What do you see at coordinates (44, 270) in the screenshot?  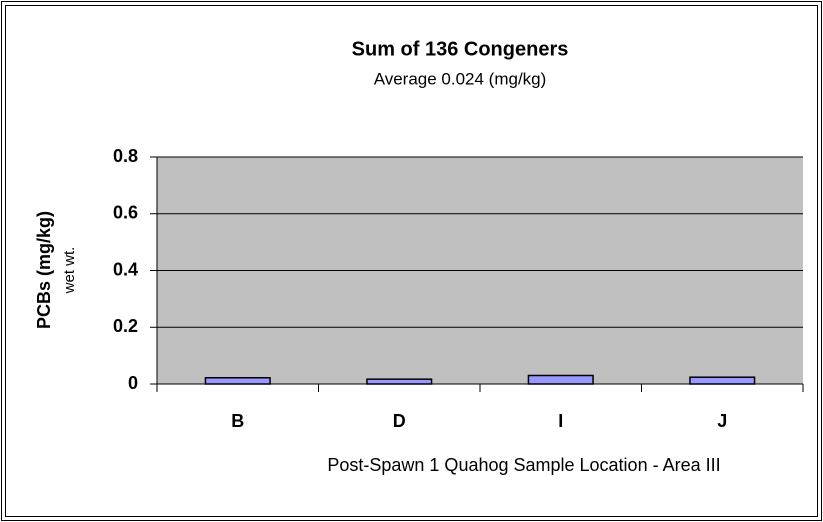 I see `y-axis-label: PCBs (mg/kg)` at bounding box center [44, 270].